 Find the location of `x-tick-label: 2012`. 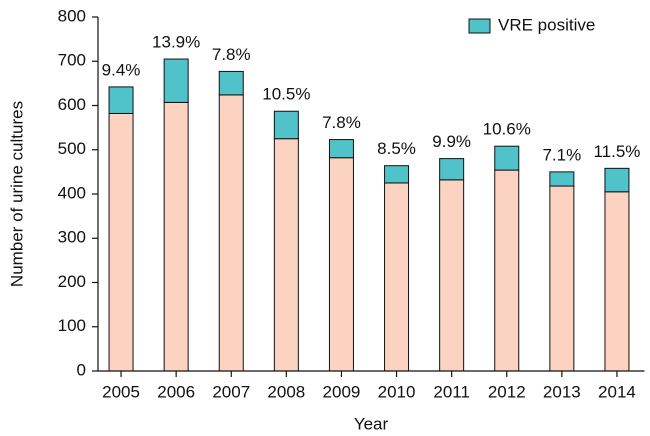

x-tick-label: 2012 is located at coordinates (507, 391).